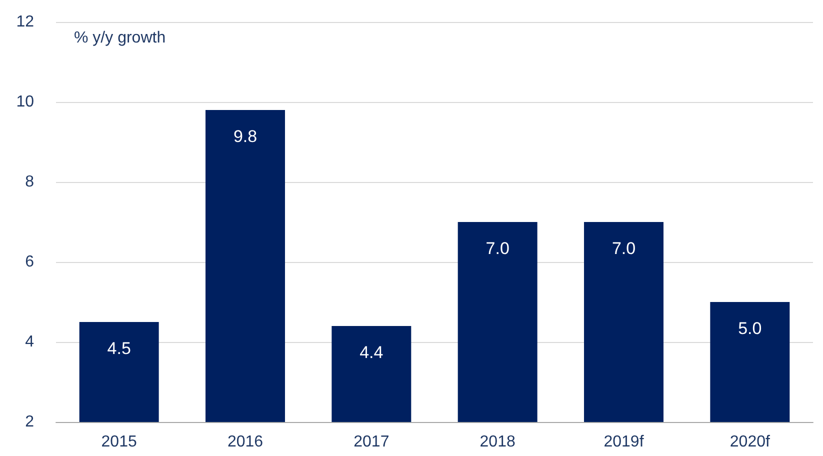 The width and height of the screenshot is (823, 456). Describe the element at coordinates (119, 442) in the screenshot. I see `x-tick-label: 2015` at that location.